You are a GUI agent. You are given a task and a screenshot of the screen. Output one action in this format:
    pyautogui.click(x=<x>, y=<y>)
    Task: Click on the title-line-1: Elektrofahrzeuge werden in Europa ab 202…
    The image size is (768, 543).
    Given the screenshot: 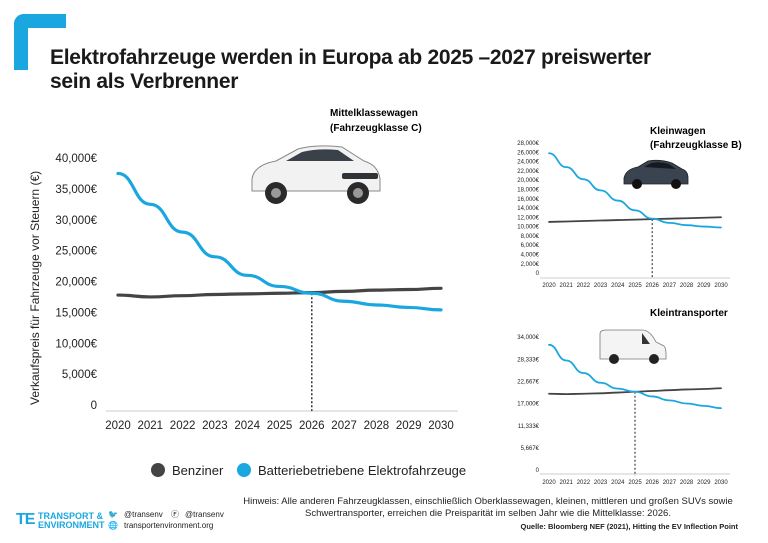 What is the action you would take?
    pyautogui.click(x=350, y=57)
    